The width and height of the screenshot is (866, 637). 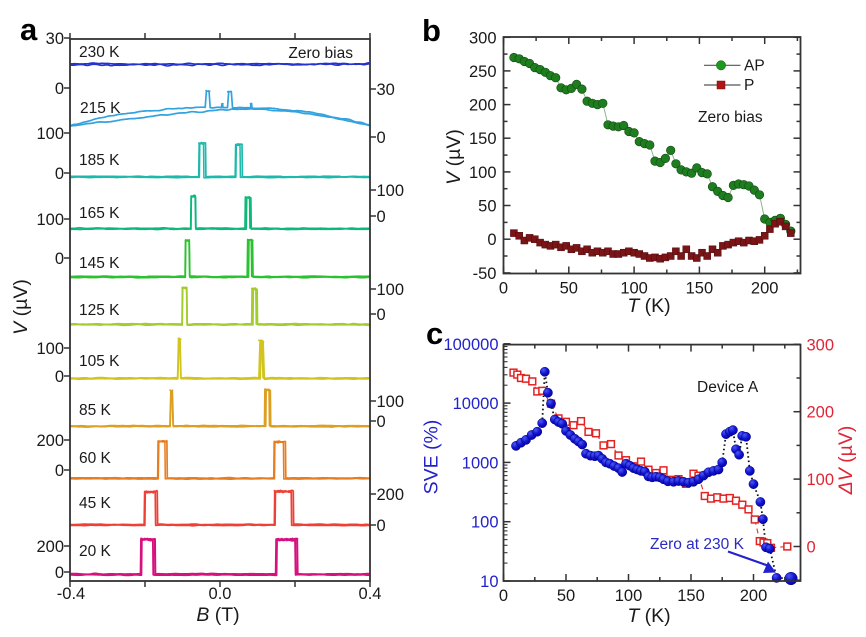 What do you see at coordinates (489, 582) in the screenshot?
I see `svg-text: 10` at bounding box center [489, 582].